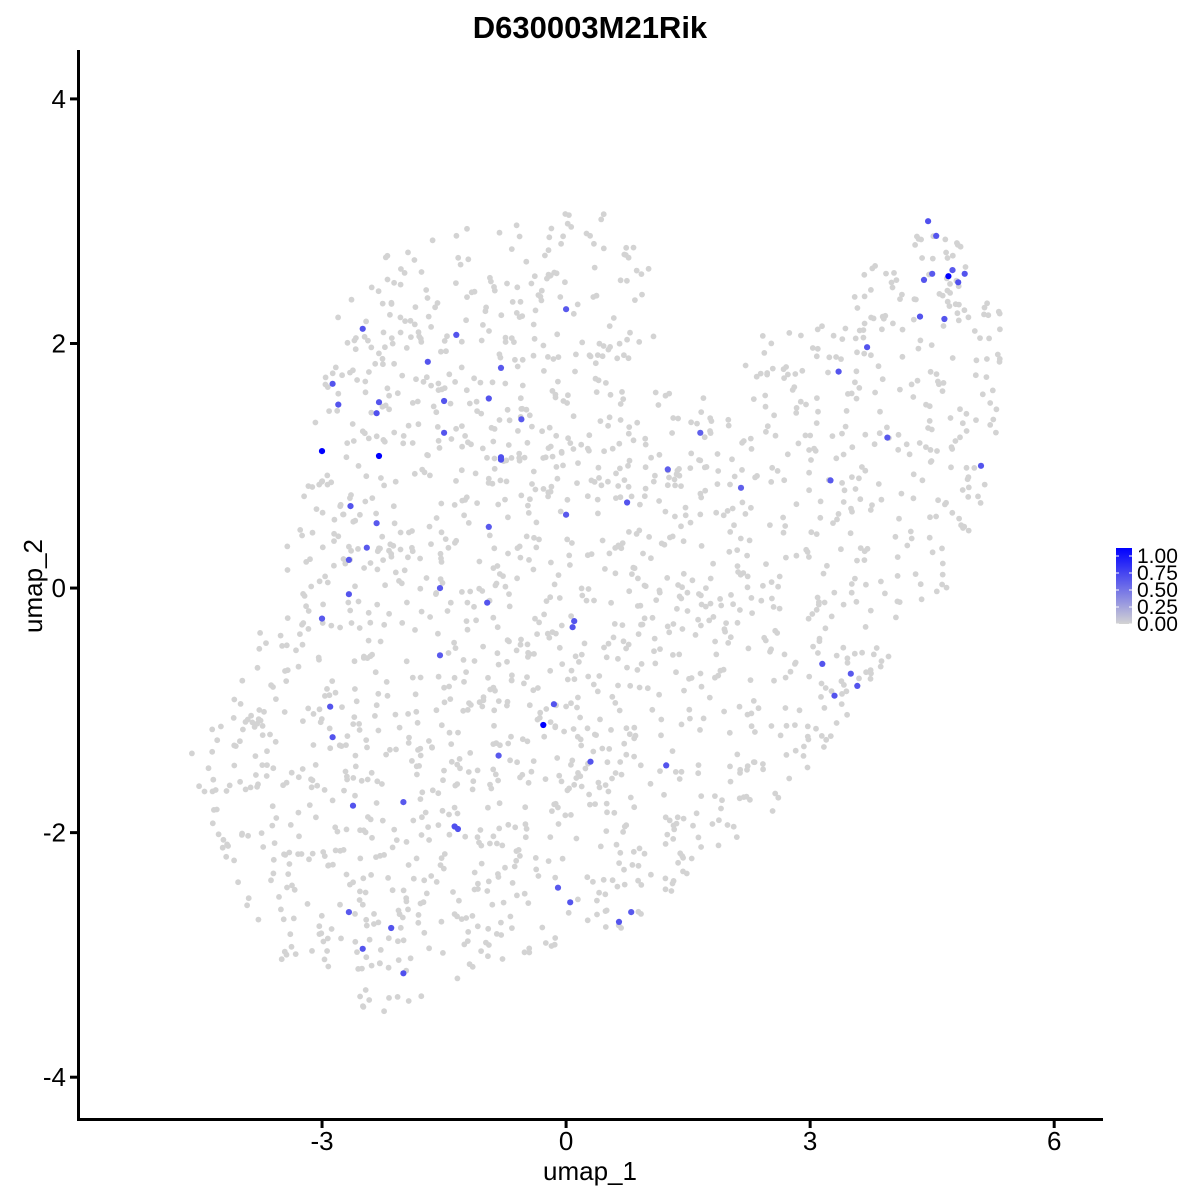 This screenshot has height=1200, width=1200. Describe the element at coordinates (59, 343) in the screenshot. I see `y-tick-label: 2` at that location.